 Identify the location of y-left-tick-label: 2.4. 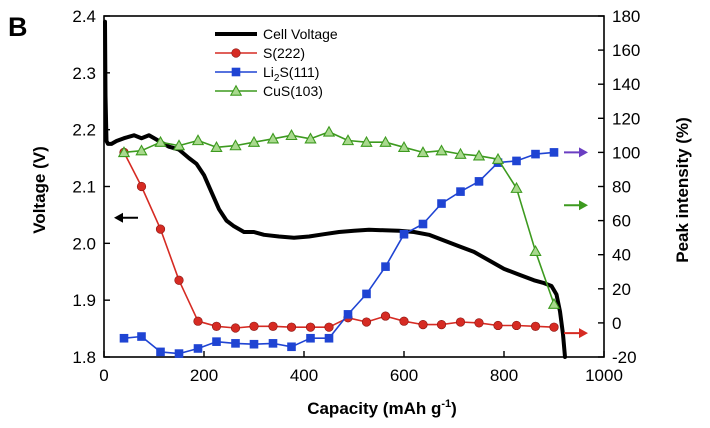
(84, 16).